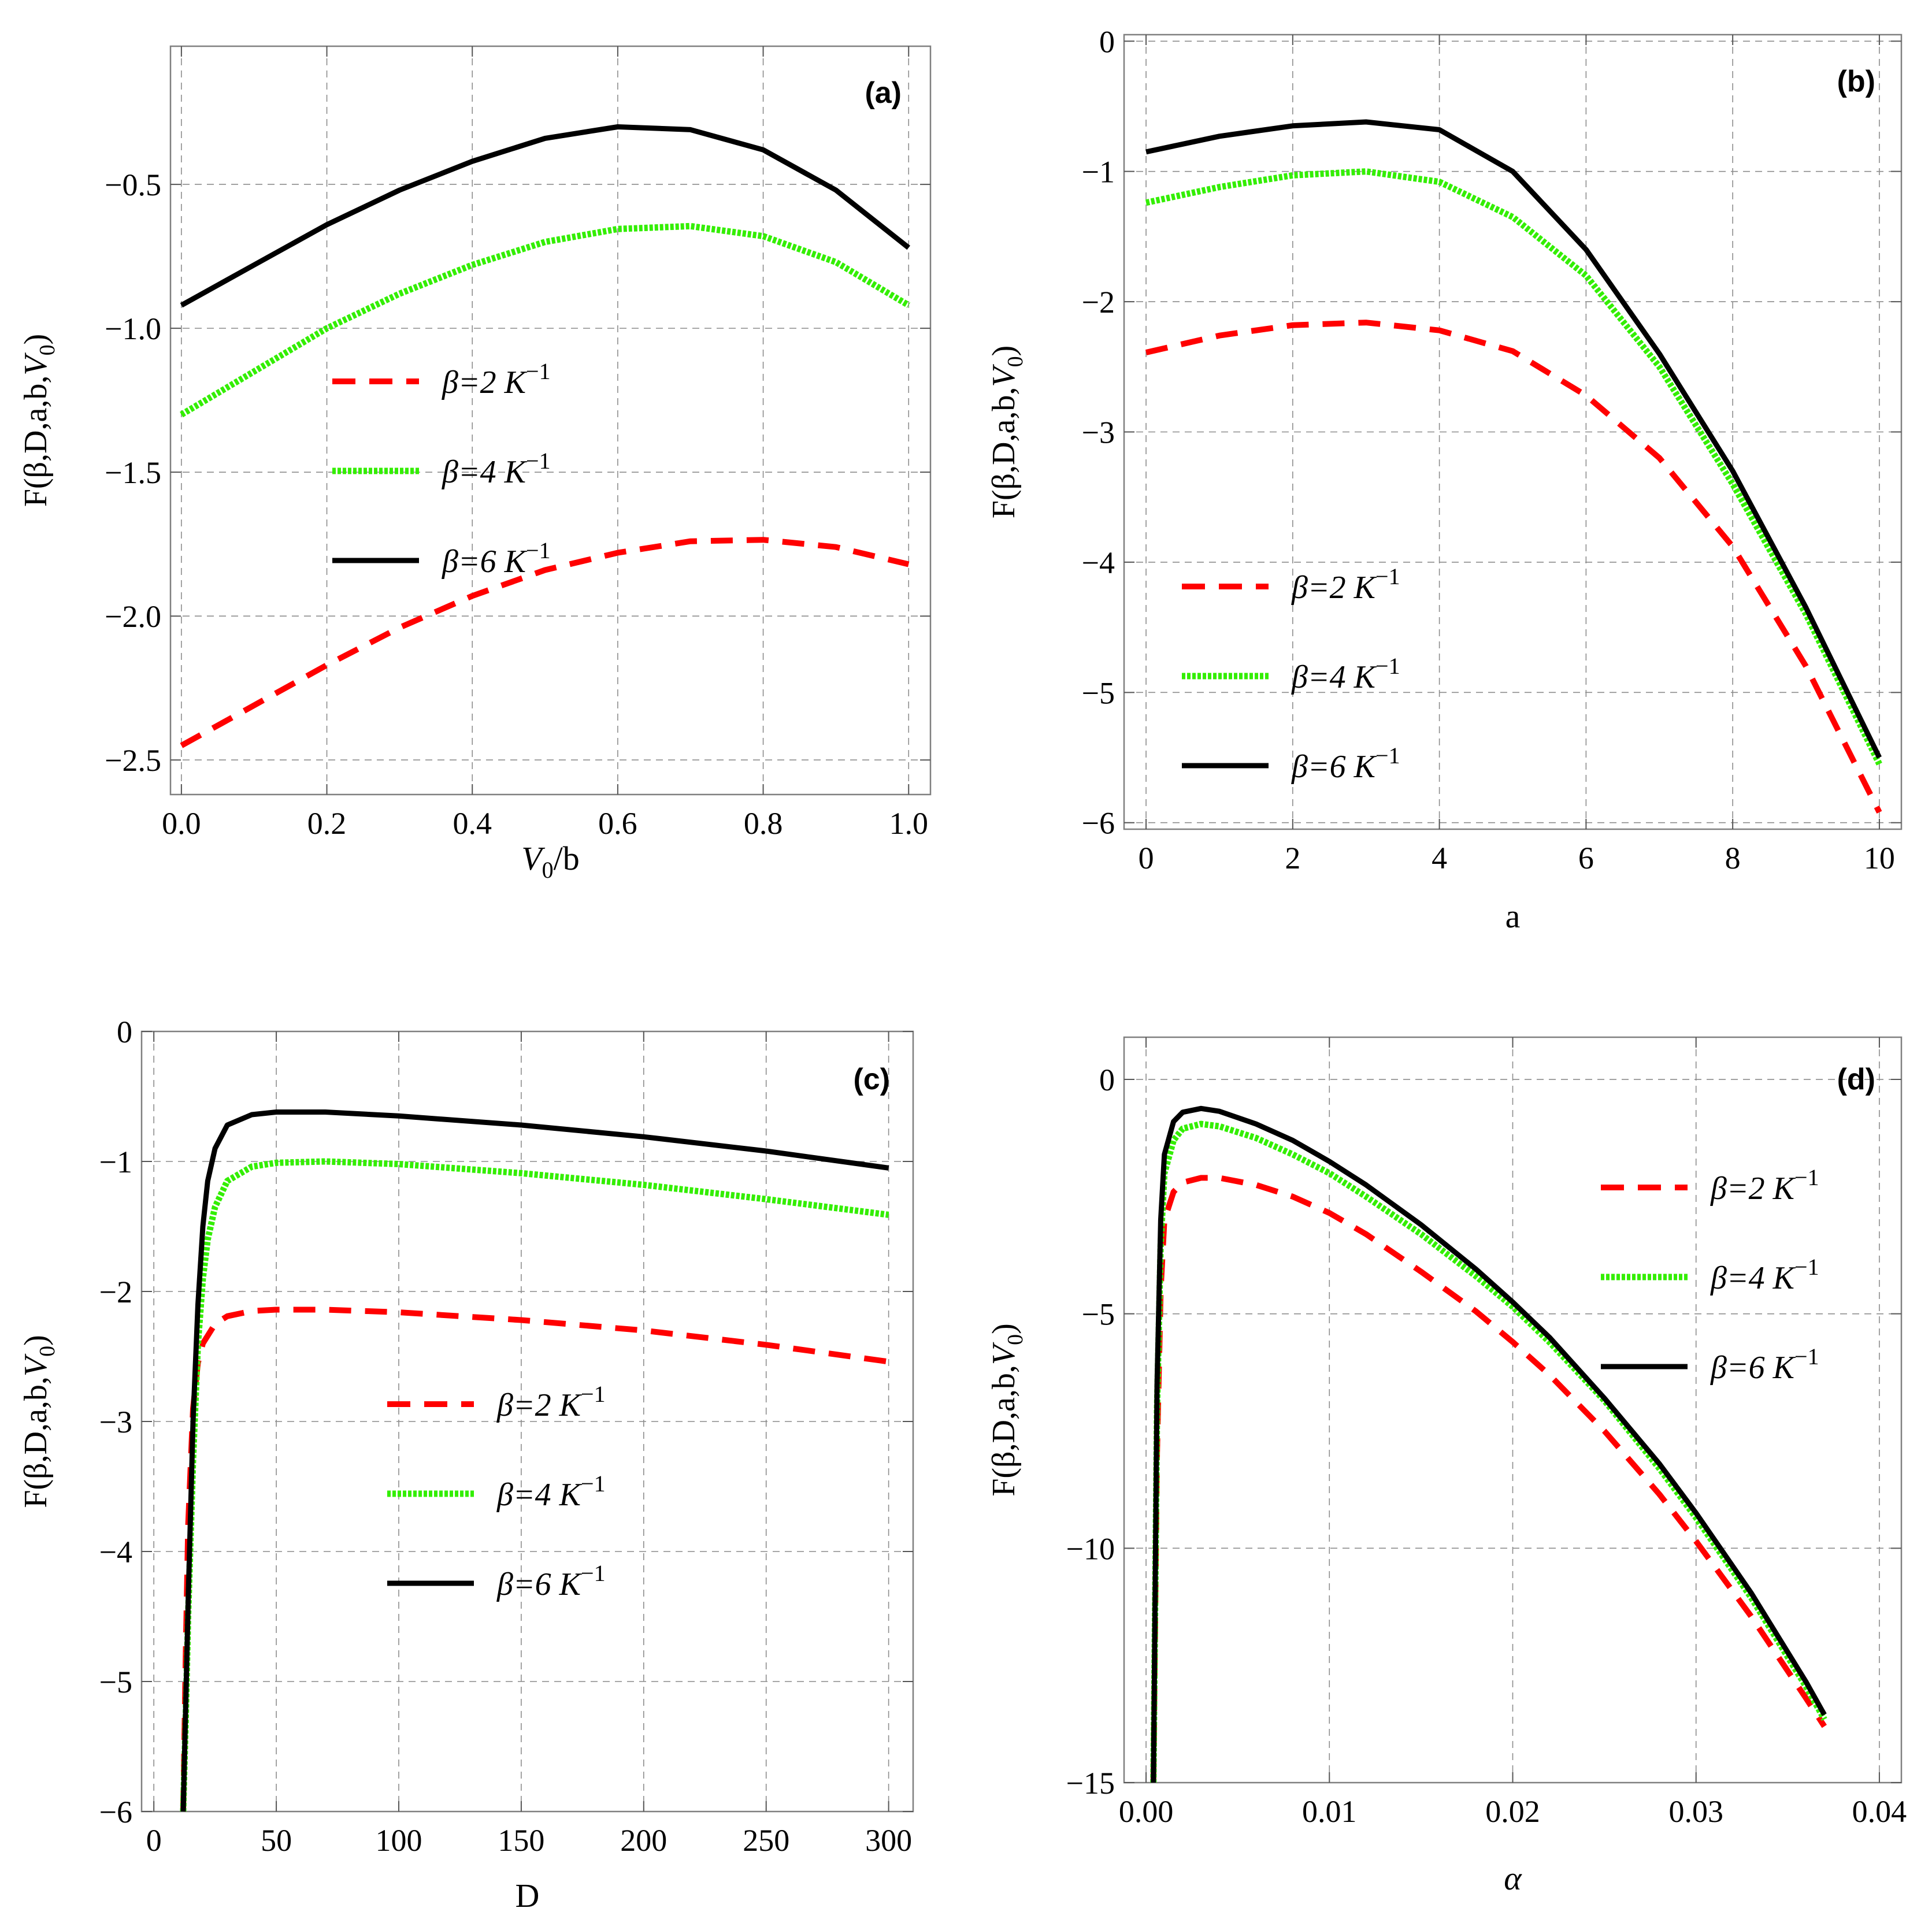  What do you see at coordinates (133, 185) in the screenshot?
I see `y-tick-label: −0.5` at bounding box center [133, 185].